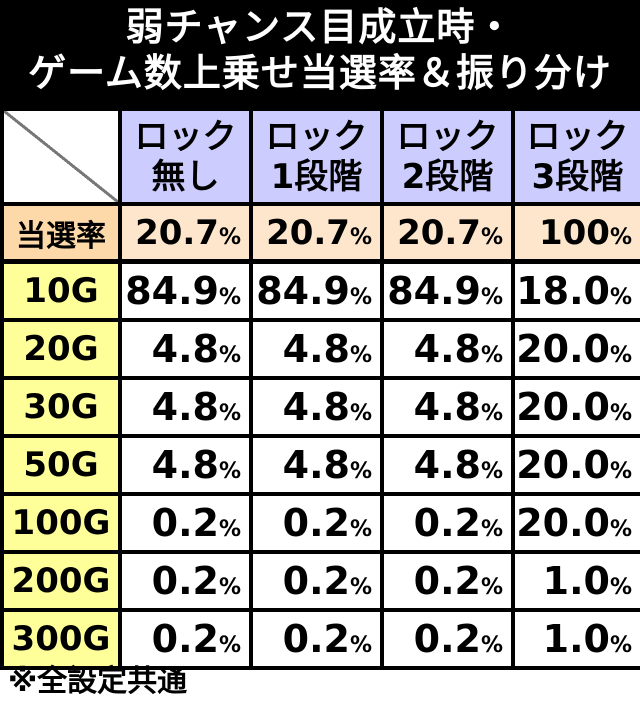 This screenshot has height=703, width=640. What do you see at coordinates (61, 291) in the screenshot?
I see `row-label: 10G` at bounding box center [61, 291].